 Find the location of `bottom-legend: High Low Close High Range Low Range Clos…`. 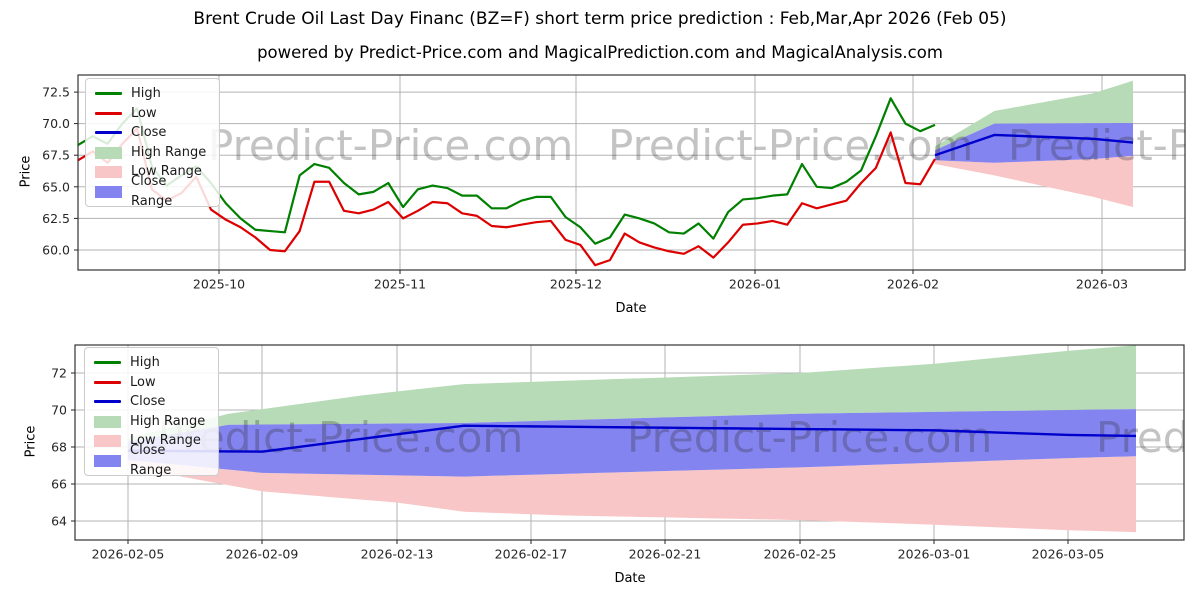

bottom-legend: High Low Close High Range Low Range Clos… is located at coordinates (151, 412).